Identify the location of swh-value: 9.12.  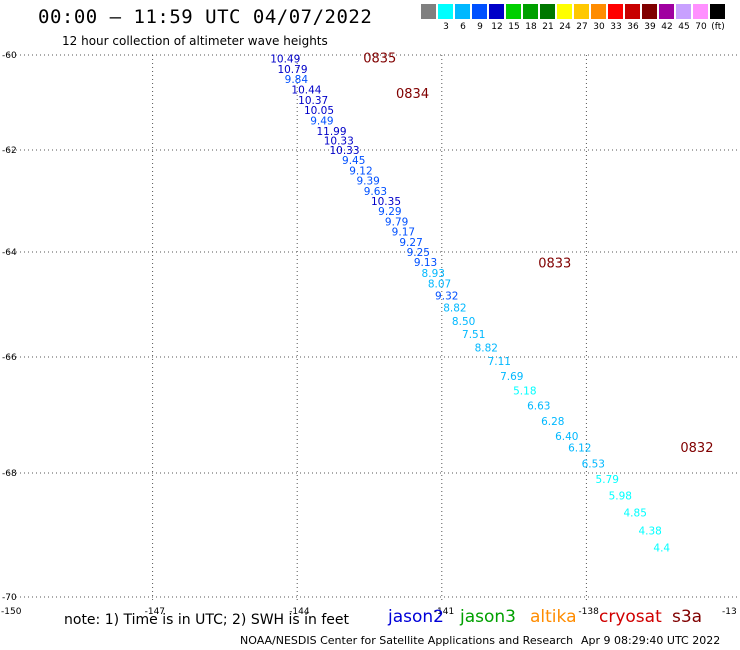
(360, 171).